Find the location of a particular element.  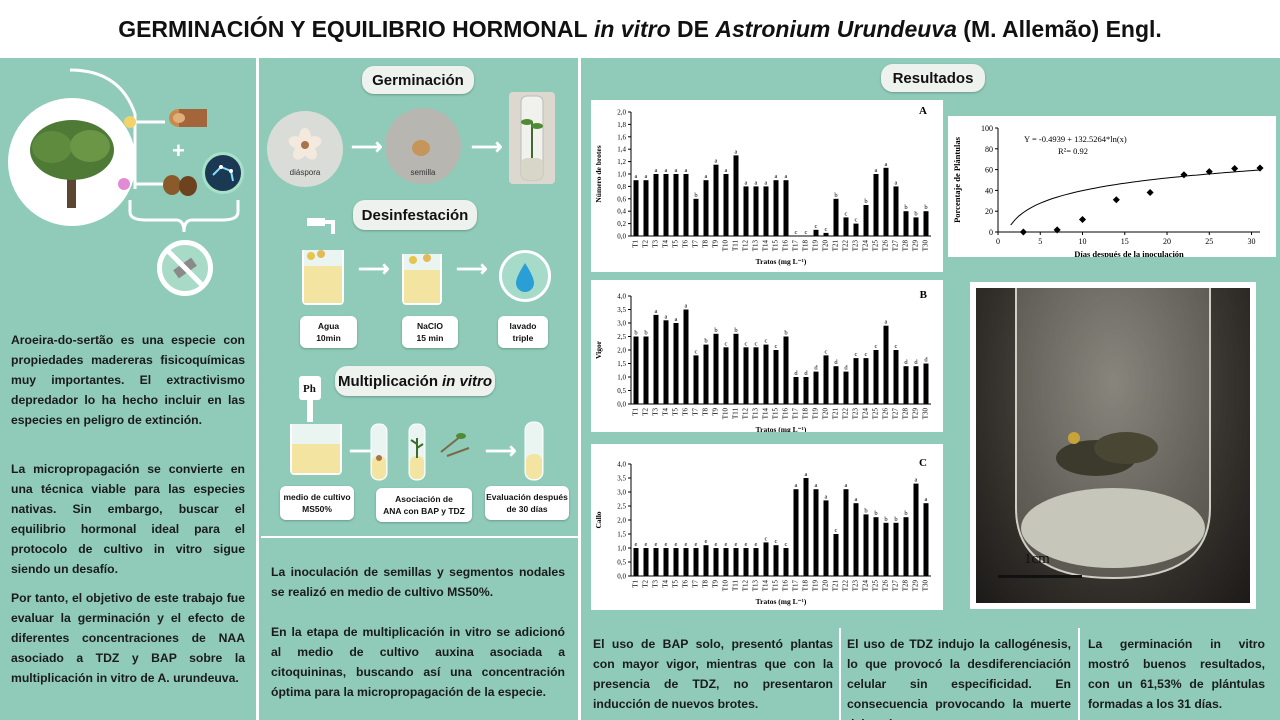

y-tick-label: 0,5 is located at coordinates (621, 391).